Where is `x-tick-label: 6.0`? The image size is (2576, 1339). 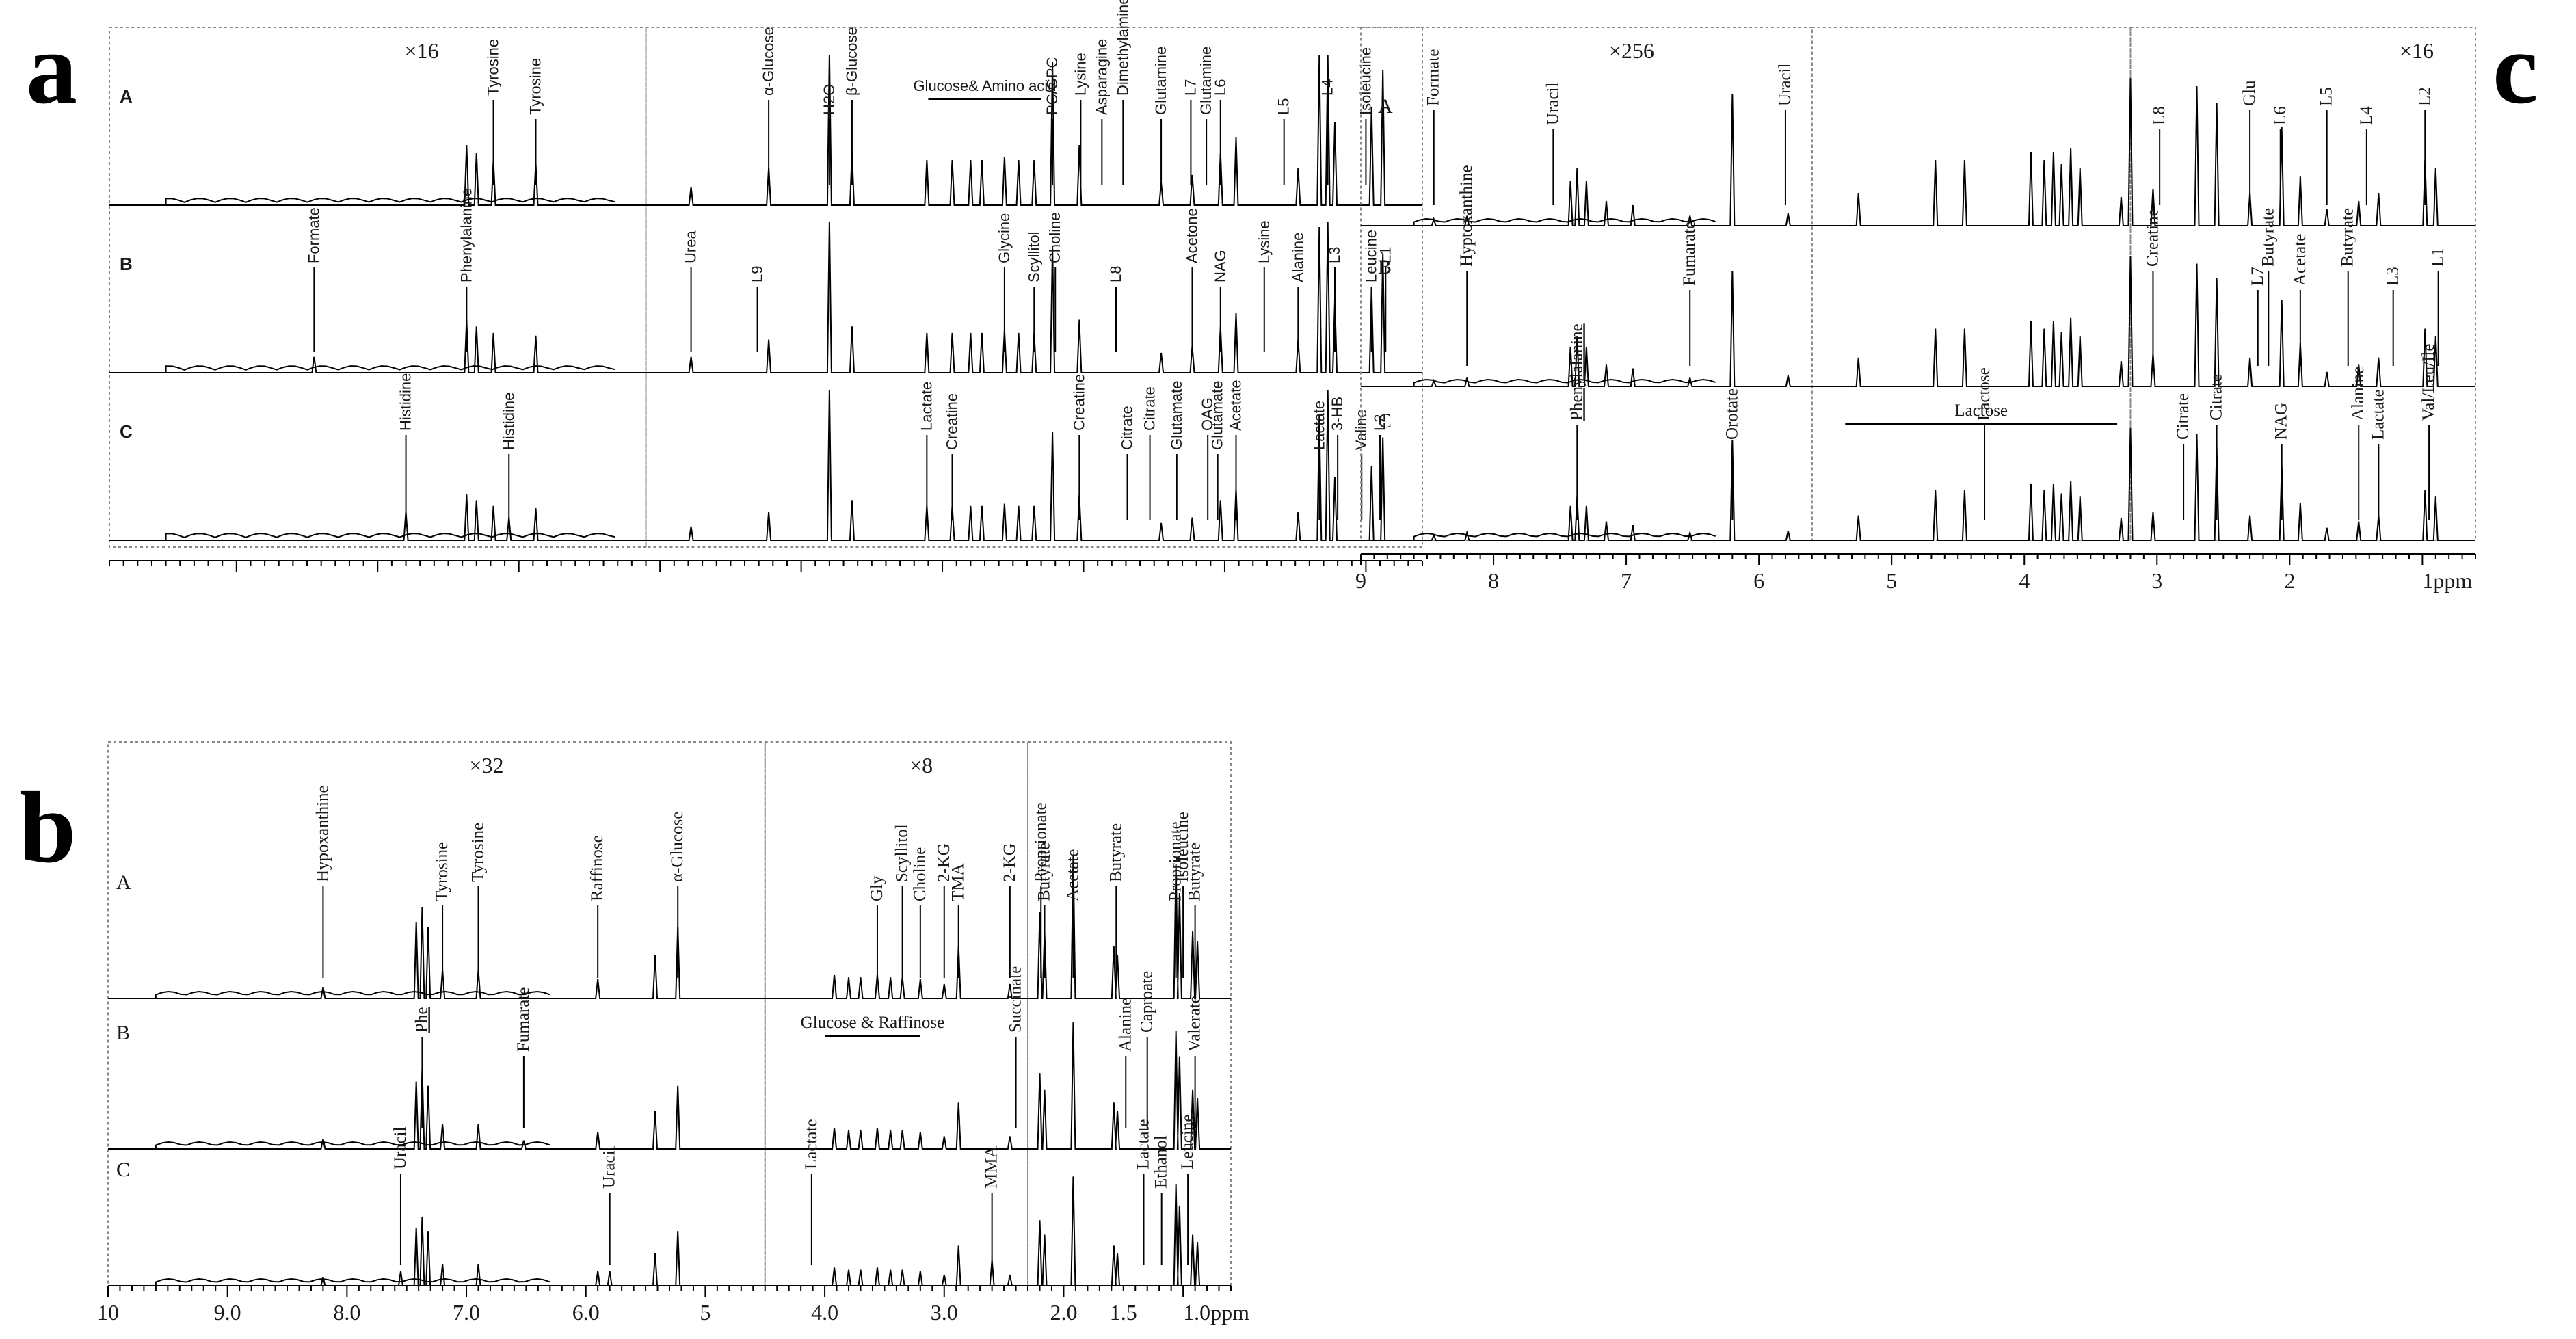 x-tick-label: 6.0 is located at coordinates (586, 1312).